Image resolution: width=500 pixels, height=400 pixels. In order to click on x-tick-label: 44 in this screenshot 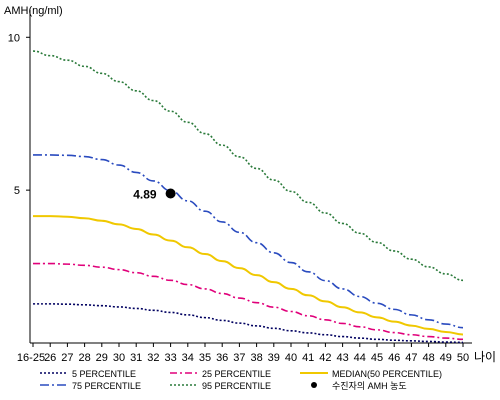, I will do `click(360, 358)`.